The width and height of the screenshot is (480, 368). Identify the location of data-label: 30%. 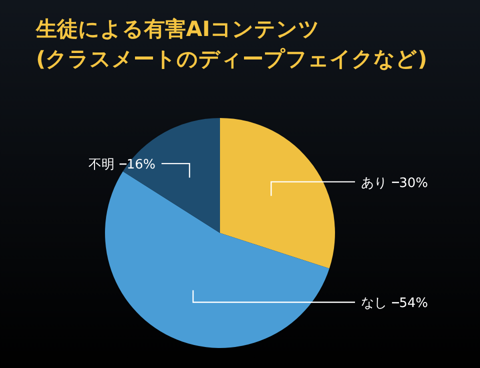
(413, 183).